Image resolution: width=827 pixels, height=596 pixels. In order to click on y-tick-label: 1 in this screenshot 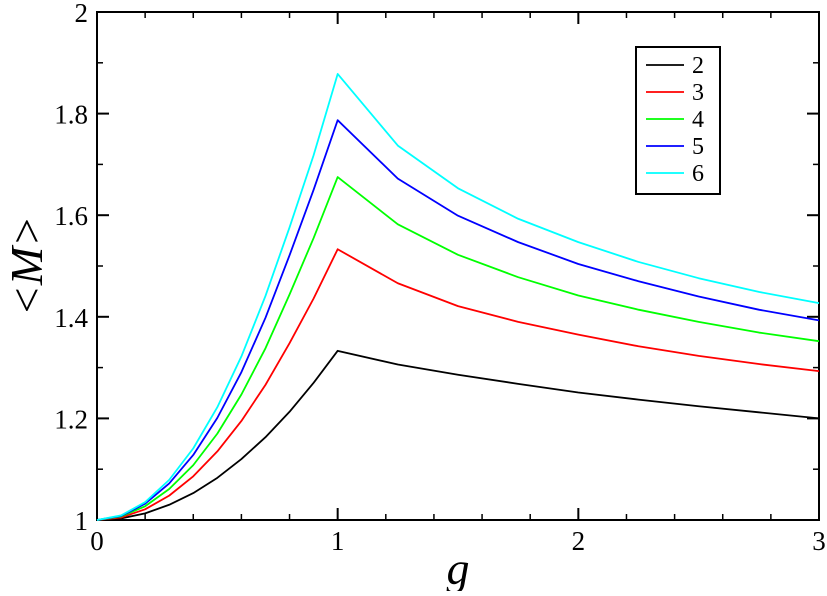, I will do `click(82, 521)`.